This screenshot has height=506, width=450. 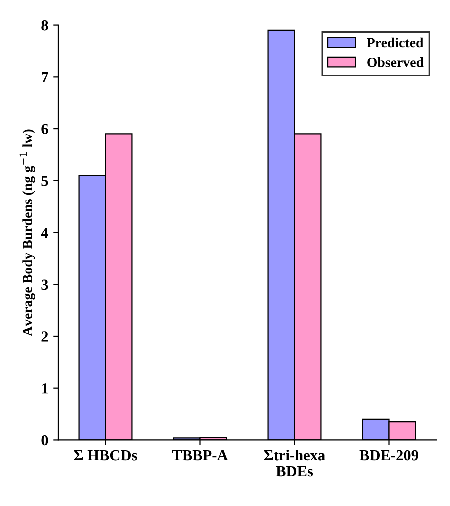 I want to click on y-axis-title: Average Body Burdens (ng g$^{−1}$ lw), so click(x=28, y=233).